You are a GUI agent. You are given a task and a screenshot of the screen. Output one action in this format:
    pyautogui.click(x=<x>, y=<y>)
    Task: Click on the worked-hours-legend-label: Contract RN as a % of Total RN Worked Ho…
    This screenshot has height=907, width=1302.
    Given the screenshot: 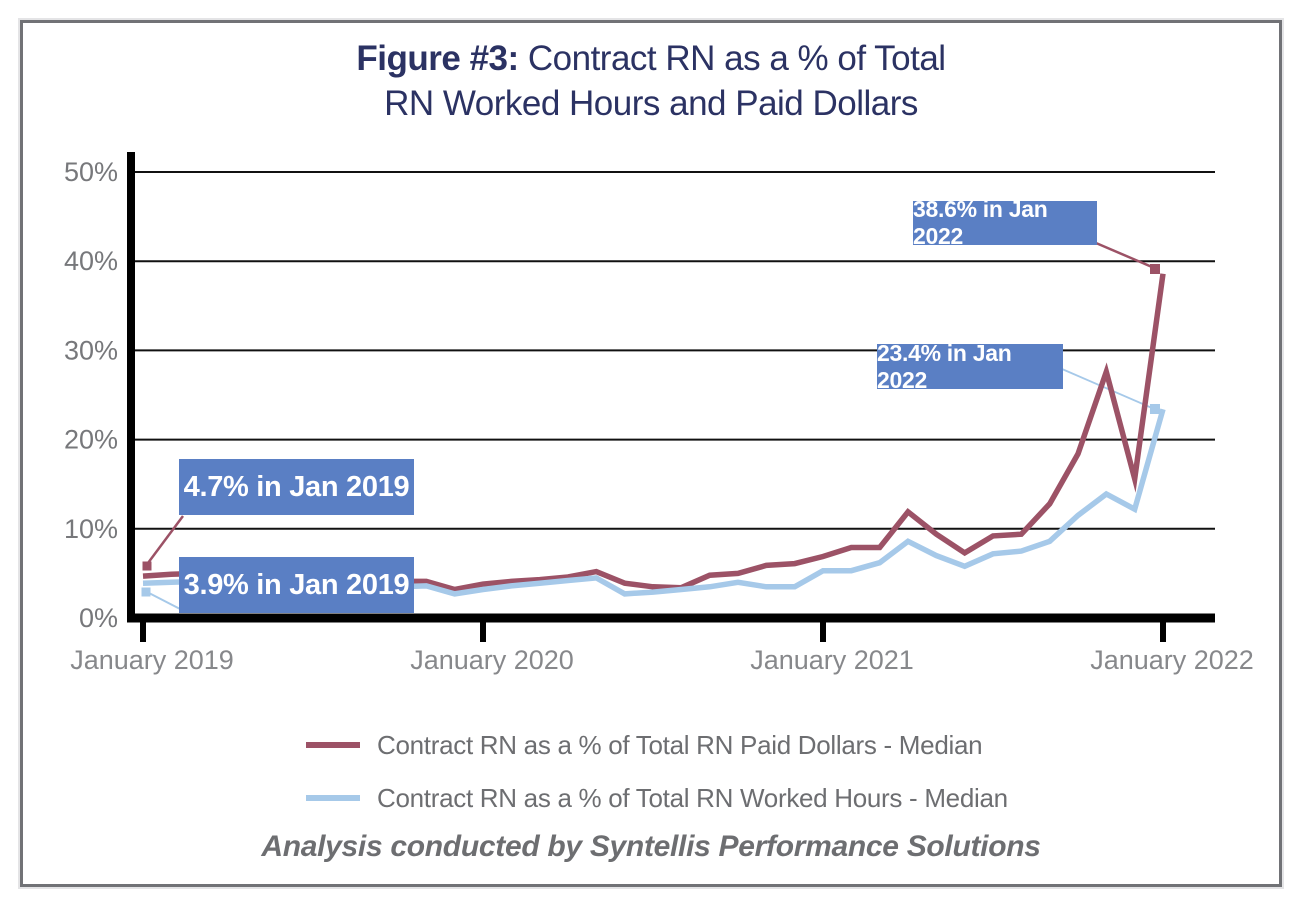 What is the action you would take?
    pyautogui.click(x=692, y=797)
    